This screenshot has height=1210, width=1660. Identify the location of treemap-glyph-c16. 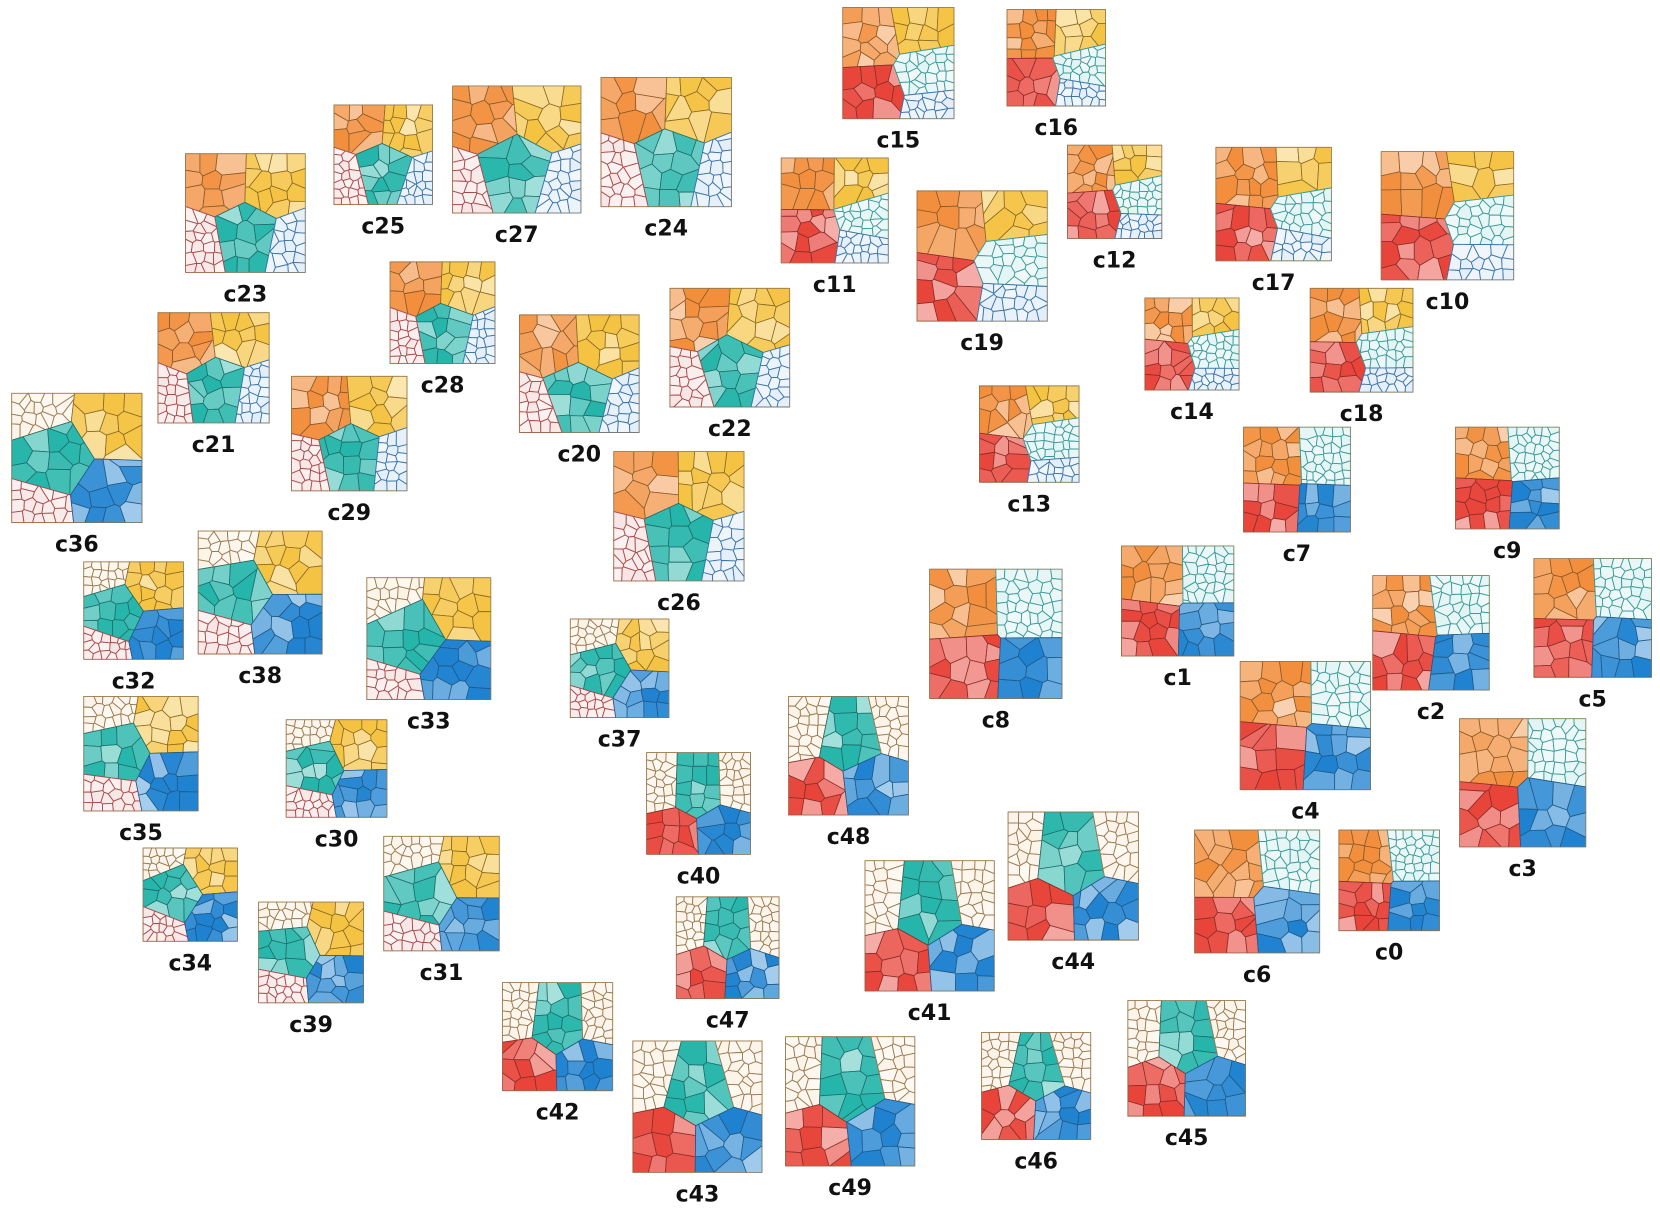
(1056, 58).